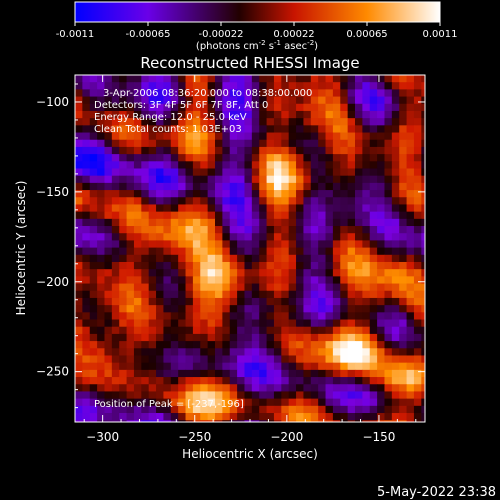  What do you see at coordinates (436, 492) in the screenshot?
I see `footer-timestamp: 5-May-2022 23:38` at bounding box center [436, 492].